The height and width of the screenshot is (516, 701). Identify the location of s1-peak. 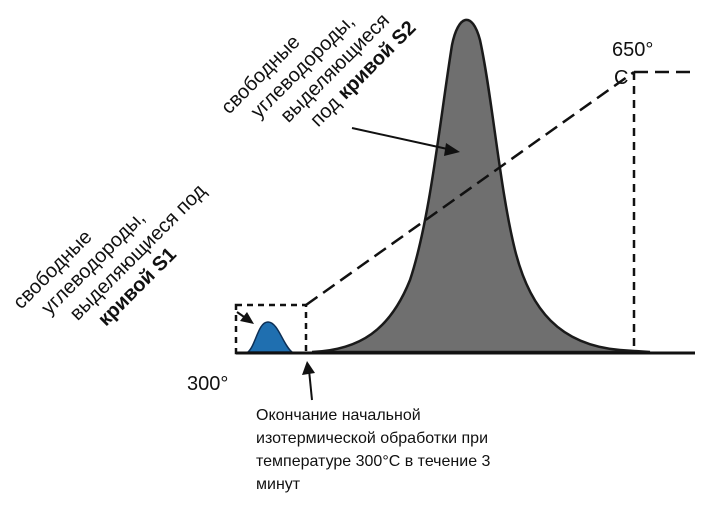
(270, 337).